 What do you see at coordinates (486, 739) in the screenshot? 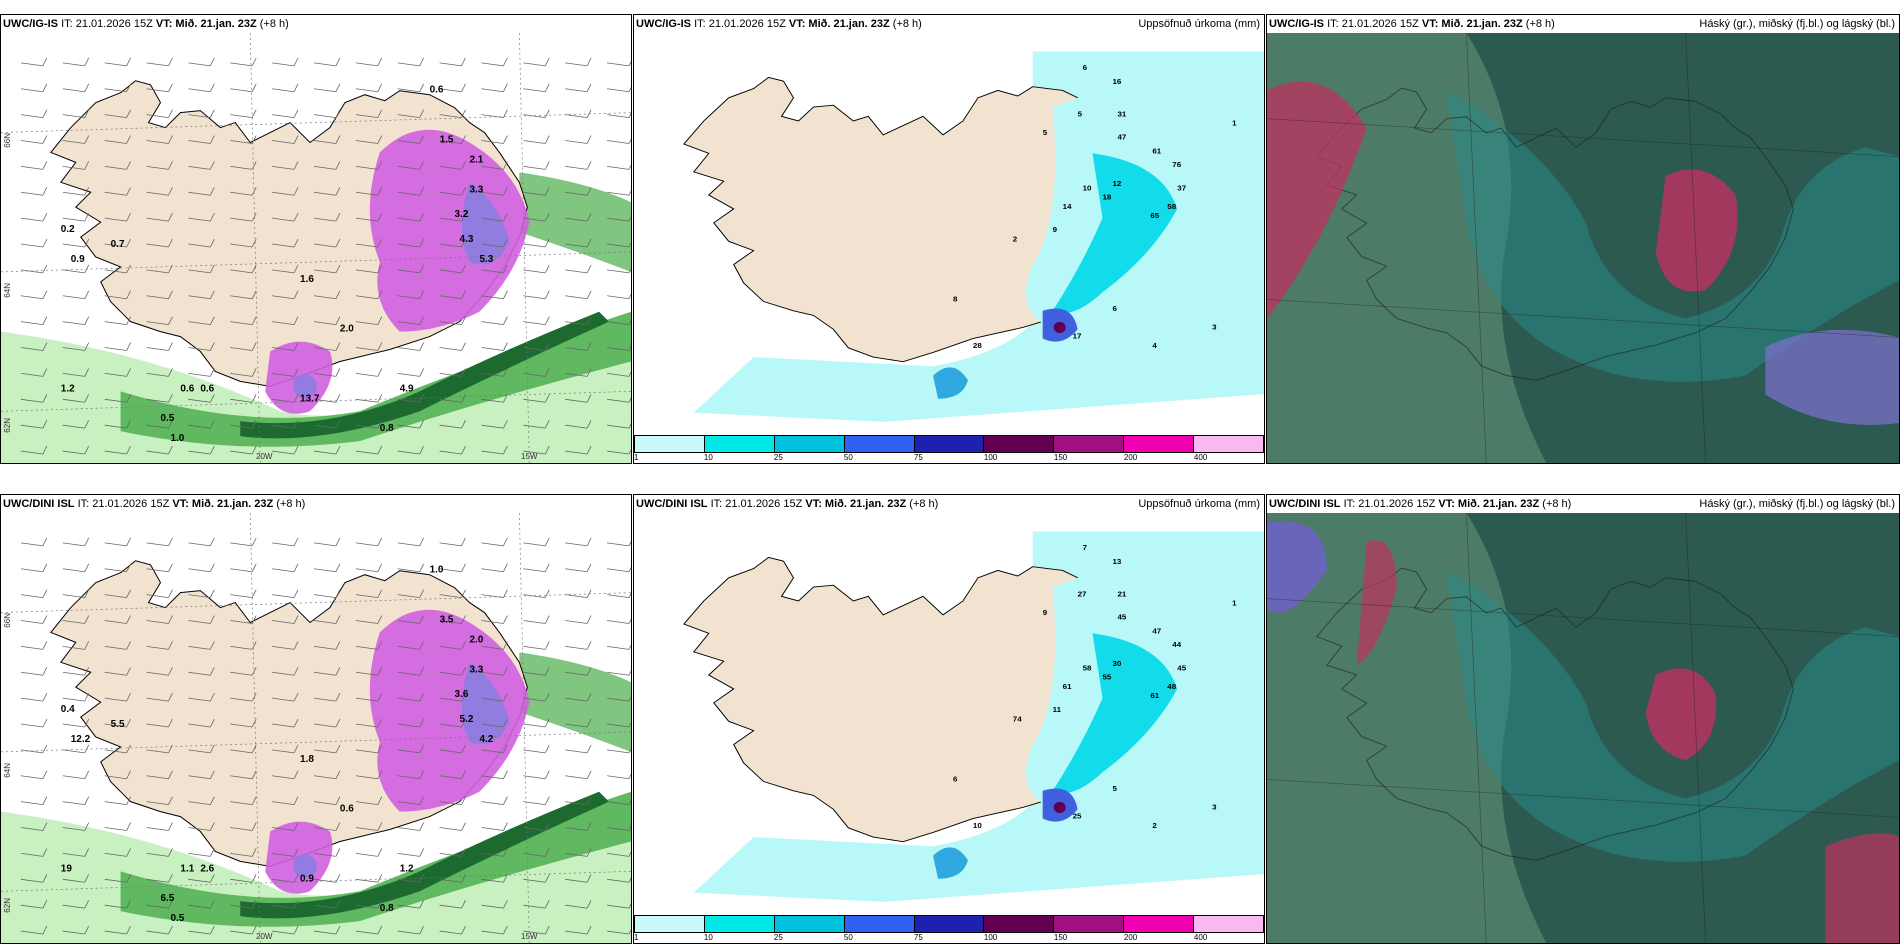
I see `value-label: 4.2` at bounding box center [486, 739].